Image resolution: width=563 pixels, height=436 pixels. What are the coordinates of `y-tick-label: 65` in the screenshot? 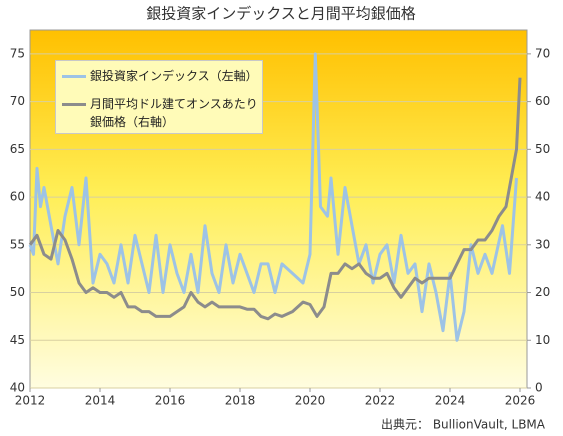 It's located at (17, 149).